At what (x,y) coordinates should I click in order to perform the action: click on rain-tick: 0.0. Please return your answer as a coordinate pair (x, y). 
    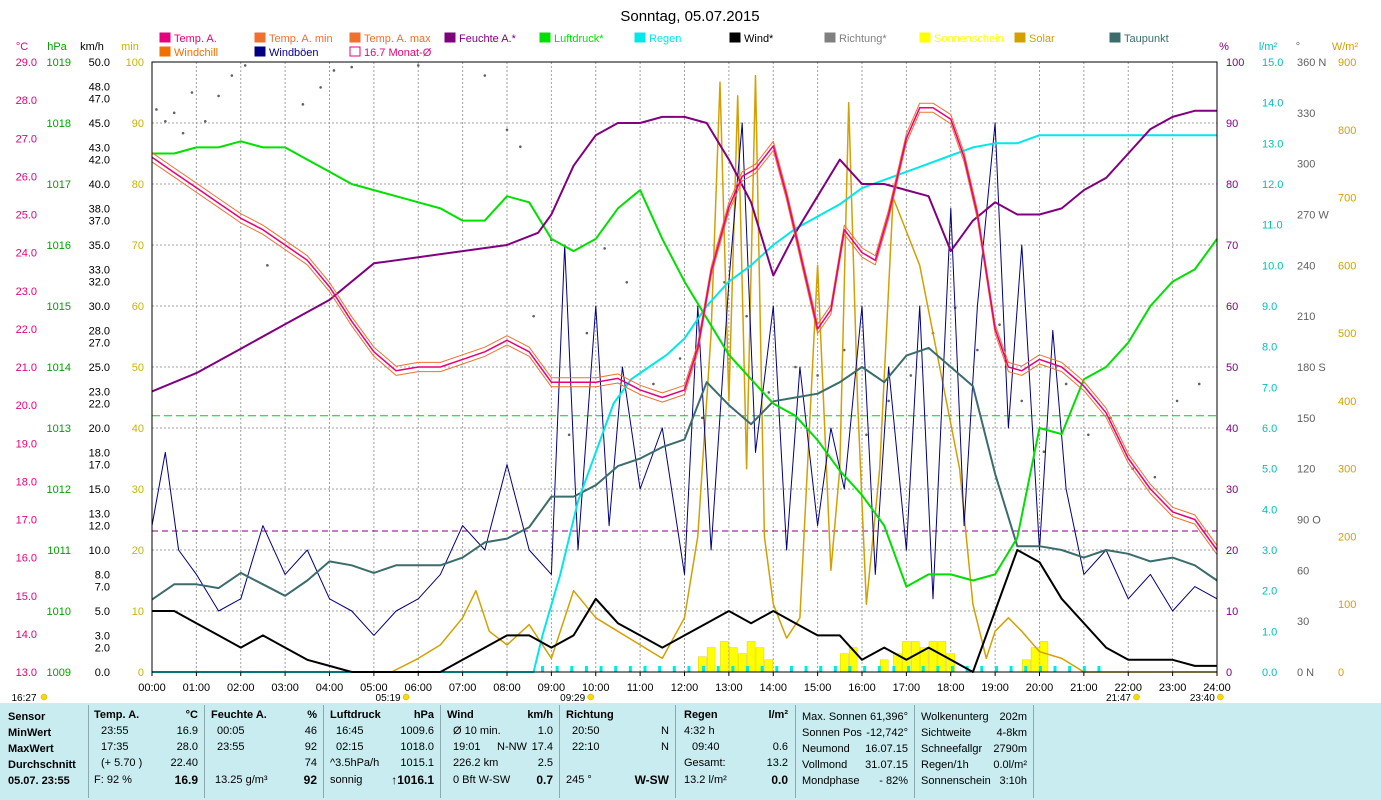
    Looking at the image, I should click on (1269, 673).